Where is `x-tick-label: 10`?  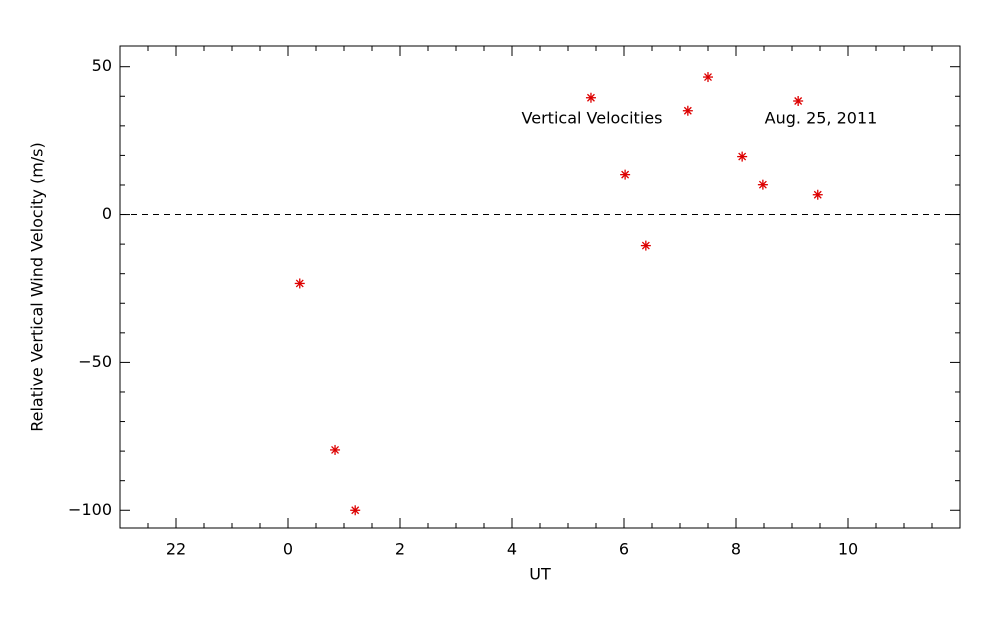
x-tick-label: 10 is located at coordinates (848, 549).